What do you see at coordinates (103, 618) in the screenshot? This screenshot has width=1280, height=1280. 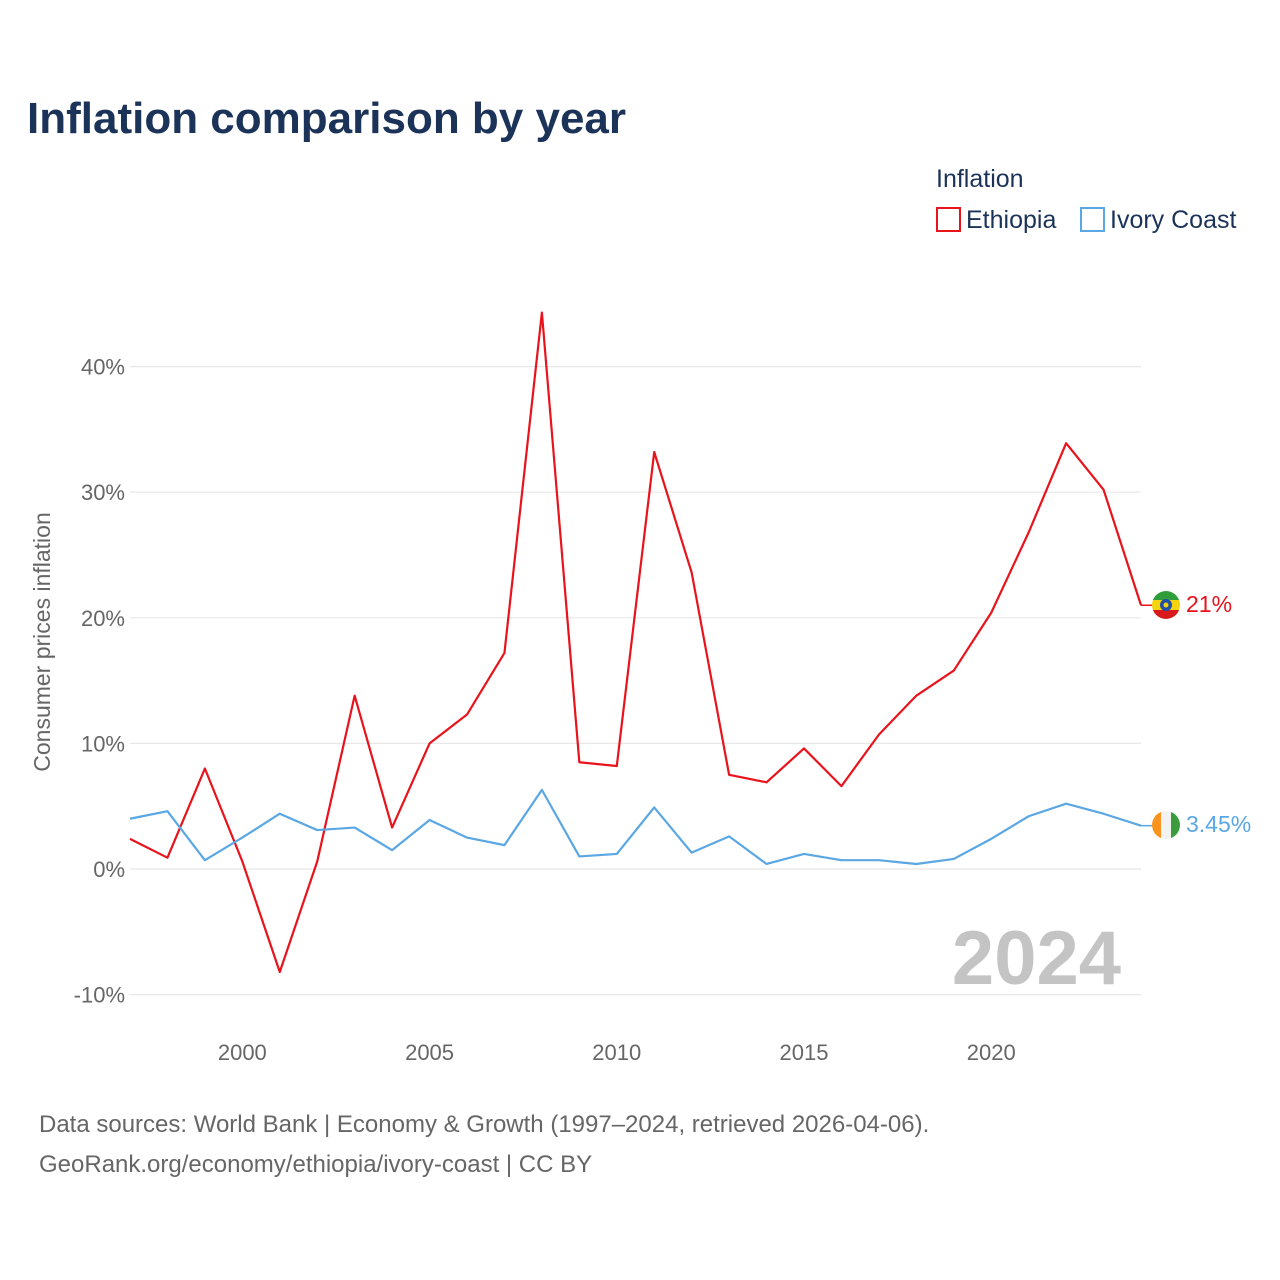 I see `y-tick-label: 20%` at bounding box center [103, 618].